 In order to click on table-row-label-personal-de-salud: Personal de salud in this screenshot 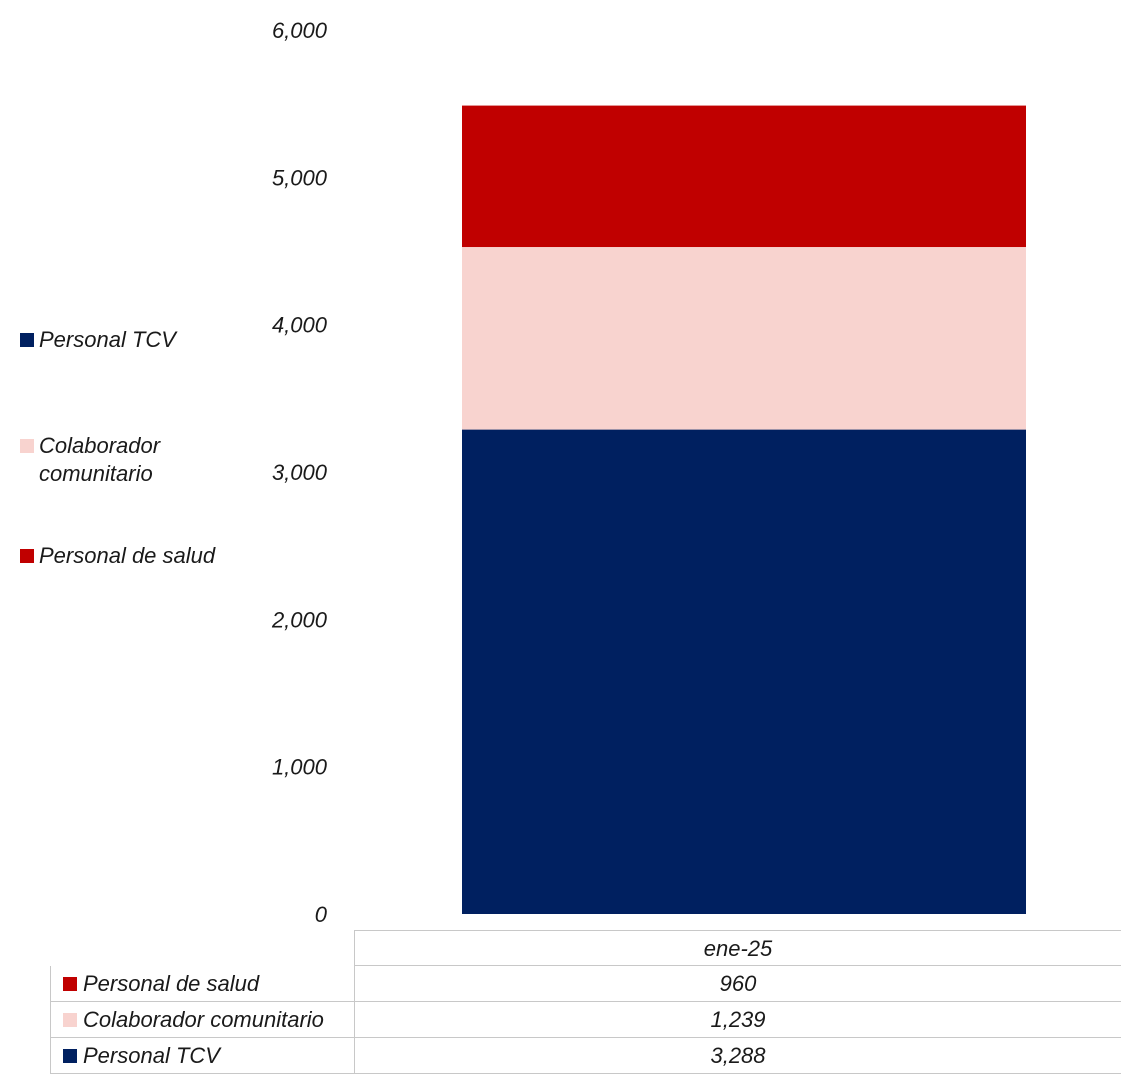, I will do `click(202, 984)`.